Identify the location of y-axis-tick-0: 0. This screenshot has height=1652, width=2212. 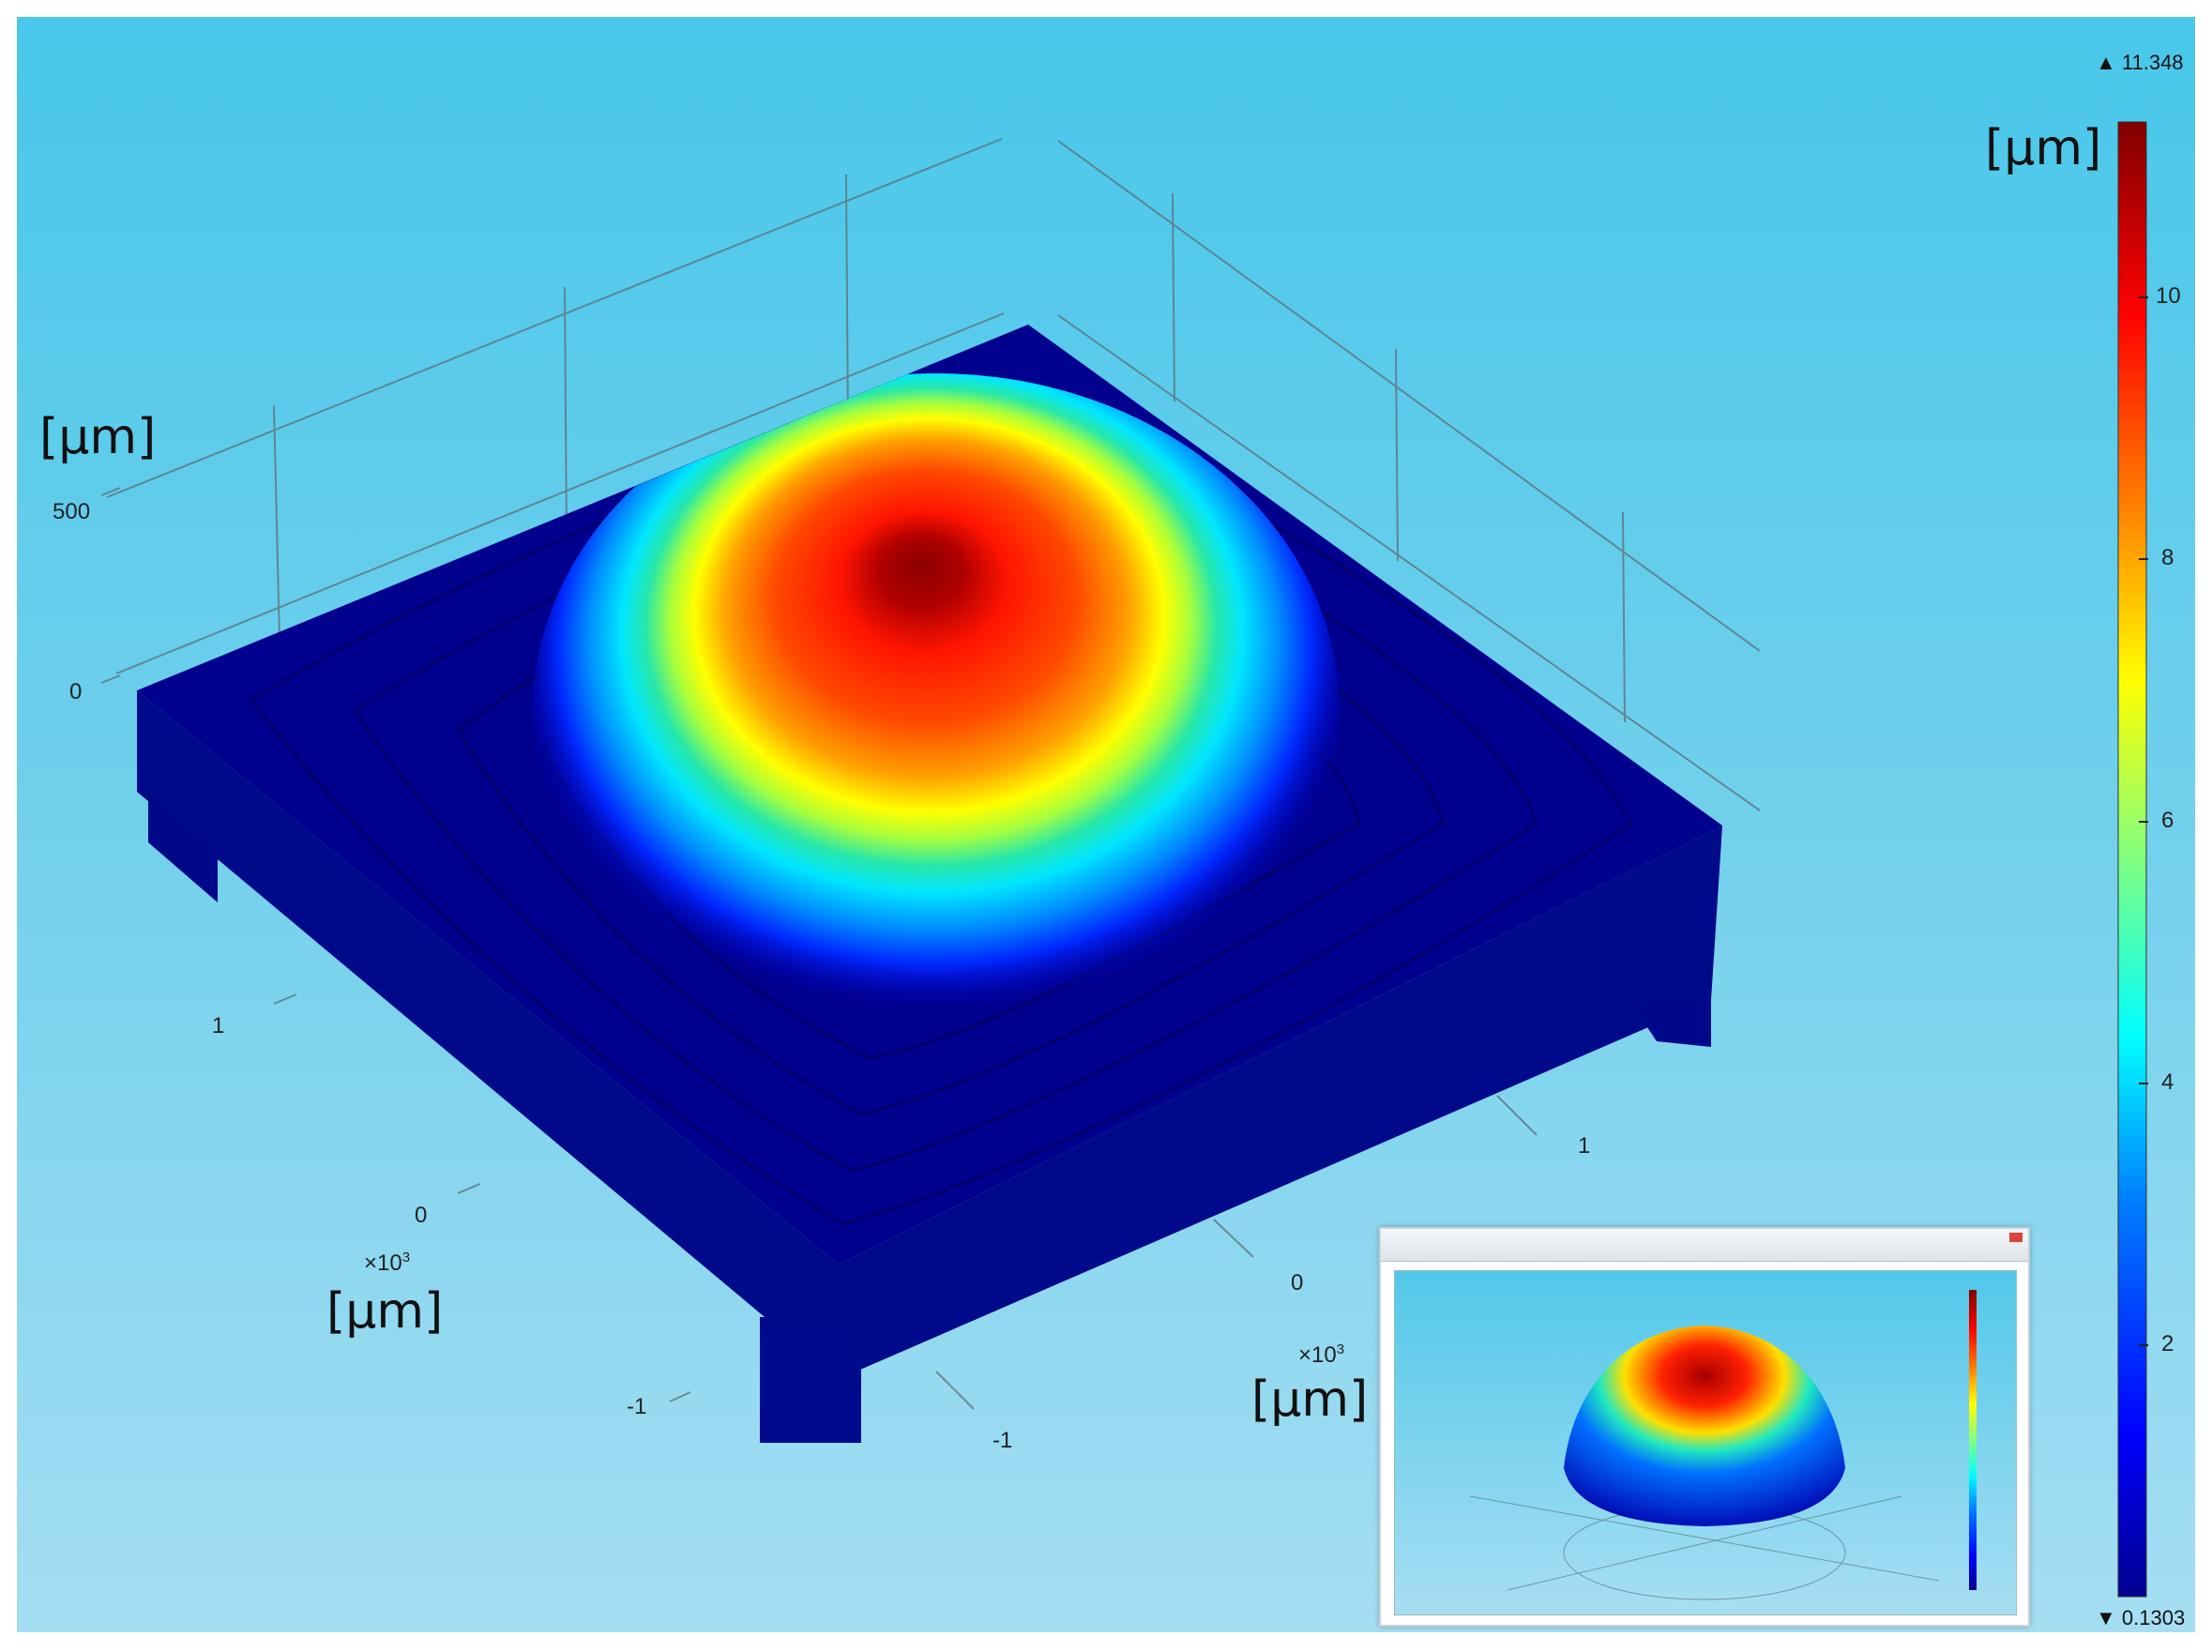
(421, 1215).